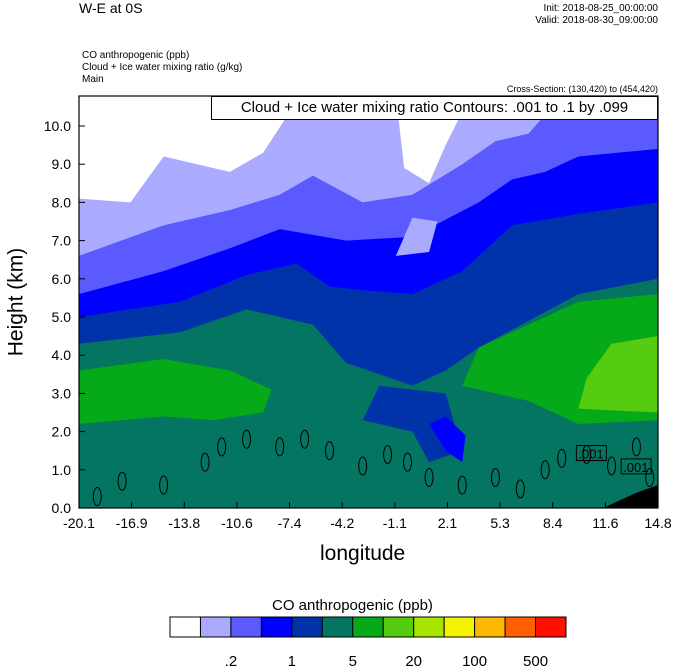  I want to click on x-axis-label: longitude, so click(363, 553).